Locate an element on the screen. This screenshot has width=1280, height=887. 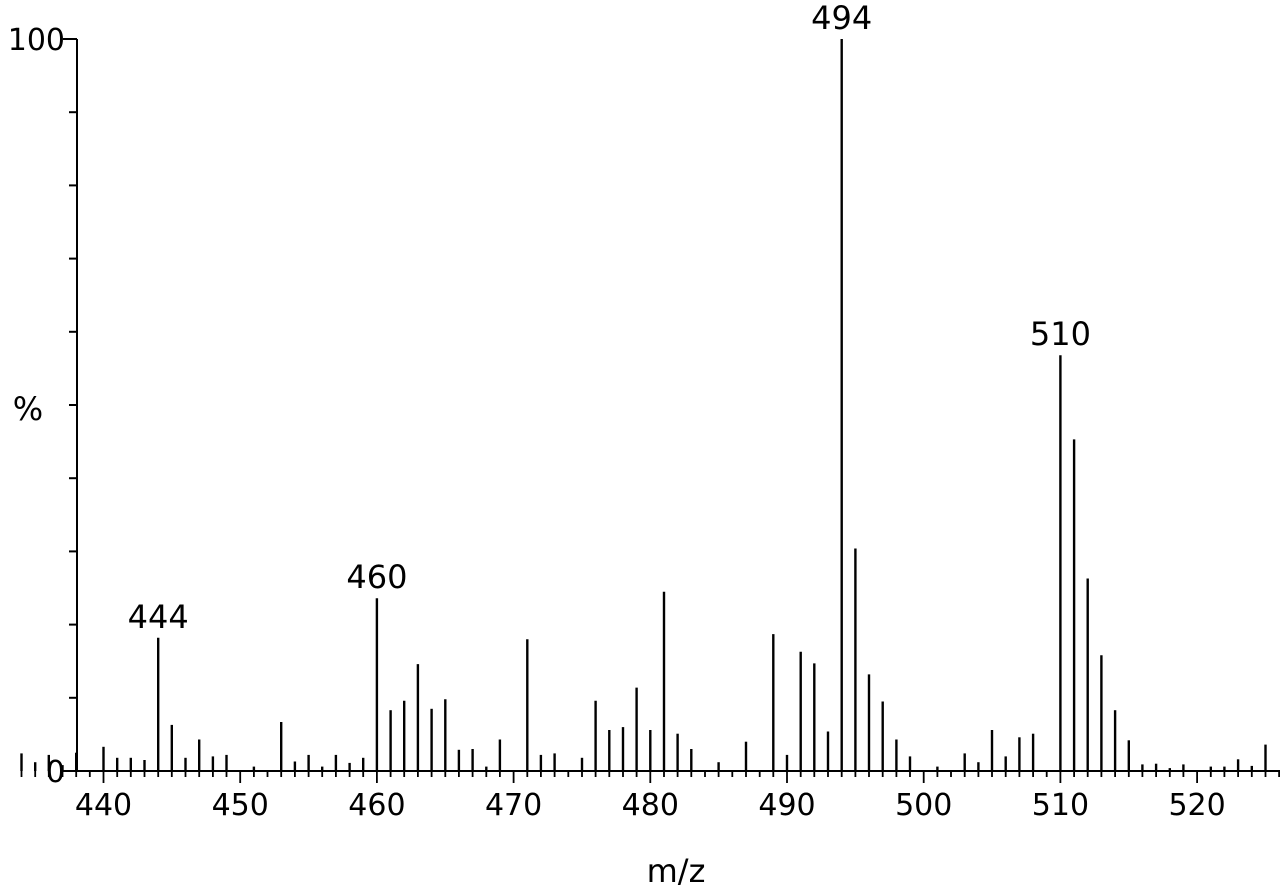
y-tick-label: 0 is located at coordinates (55, 772).